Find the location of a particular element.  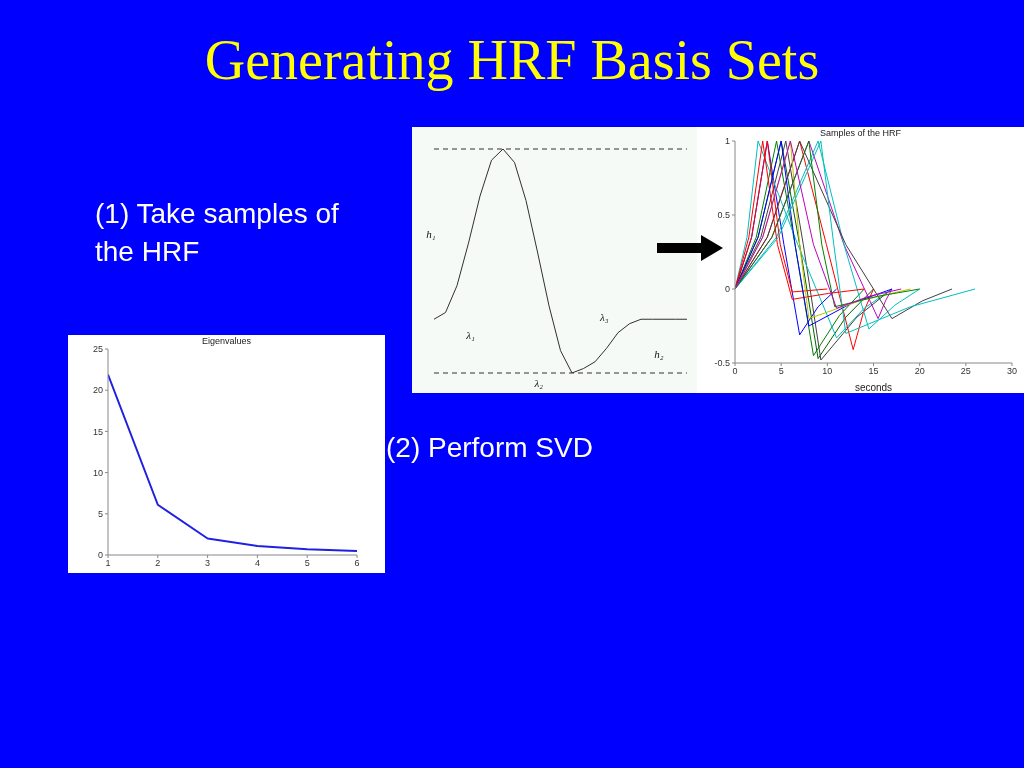

x-tick-label: 1 is located at coordinates (108, 563).